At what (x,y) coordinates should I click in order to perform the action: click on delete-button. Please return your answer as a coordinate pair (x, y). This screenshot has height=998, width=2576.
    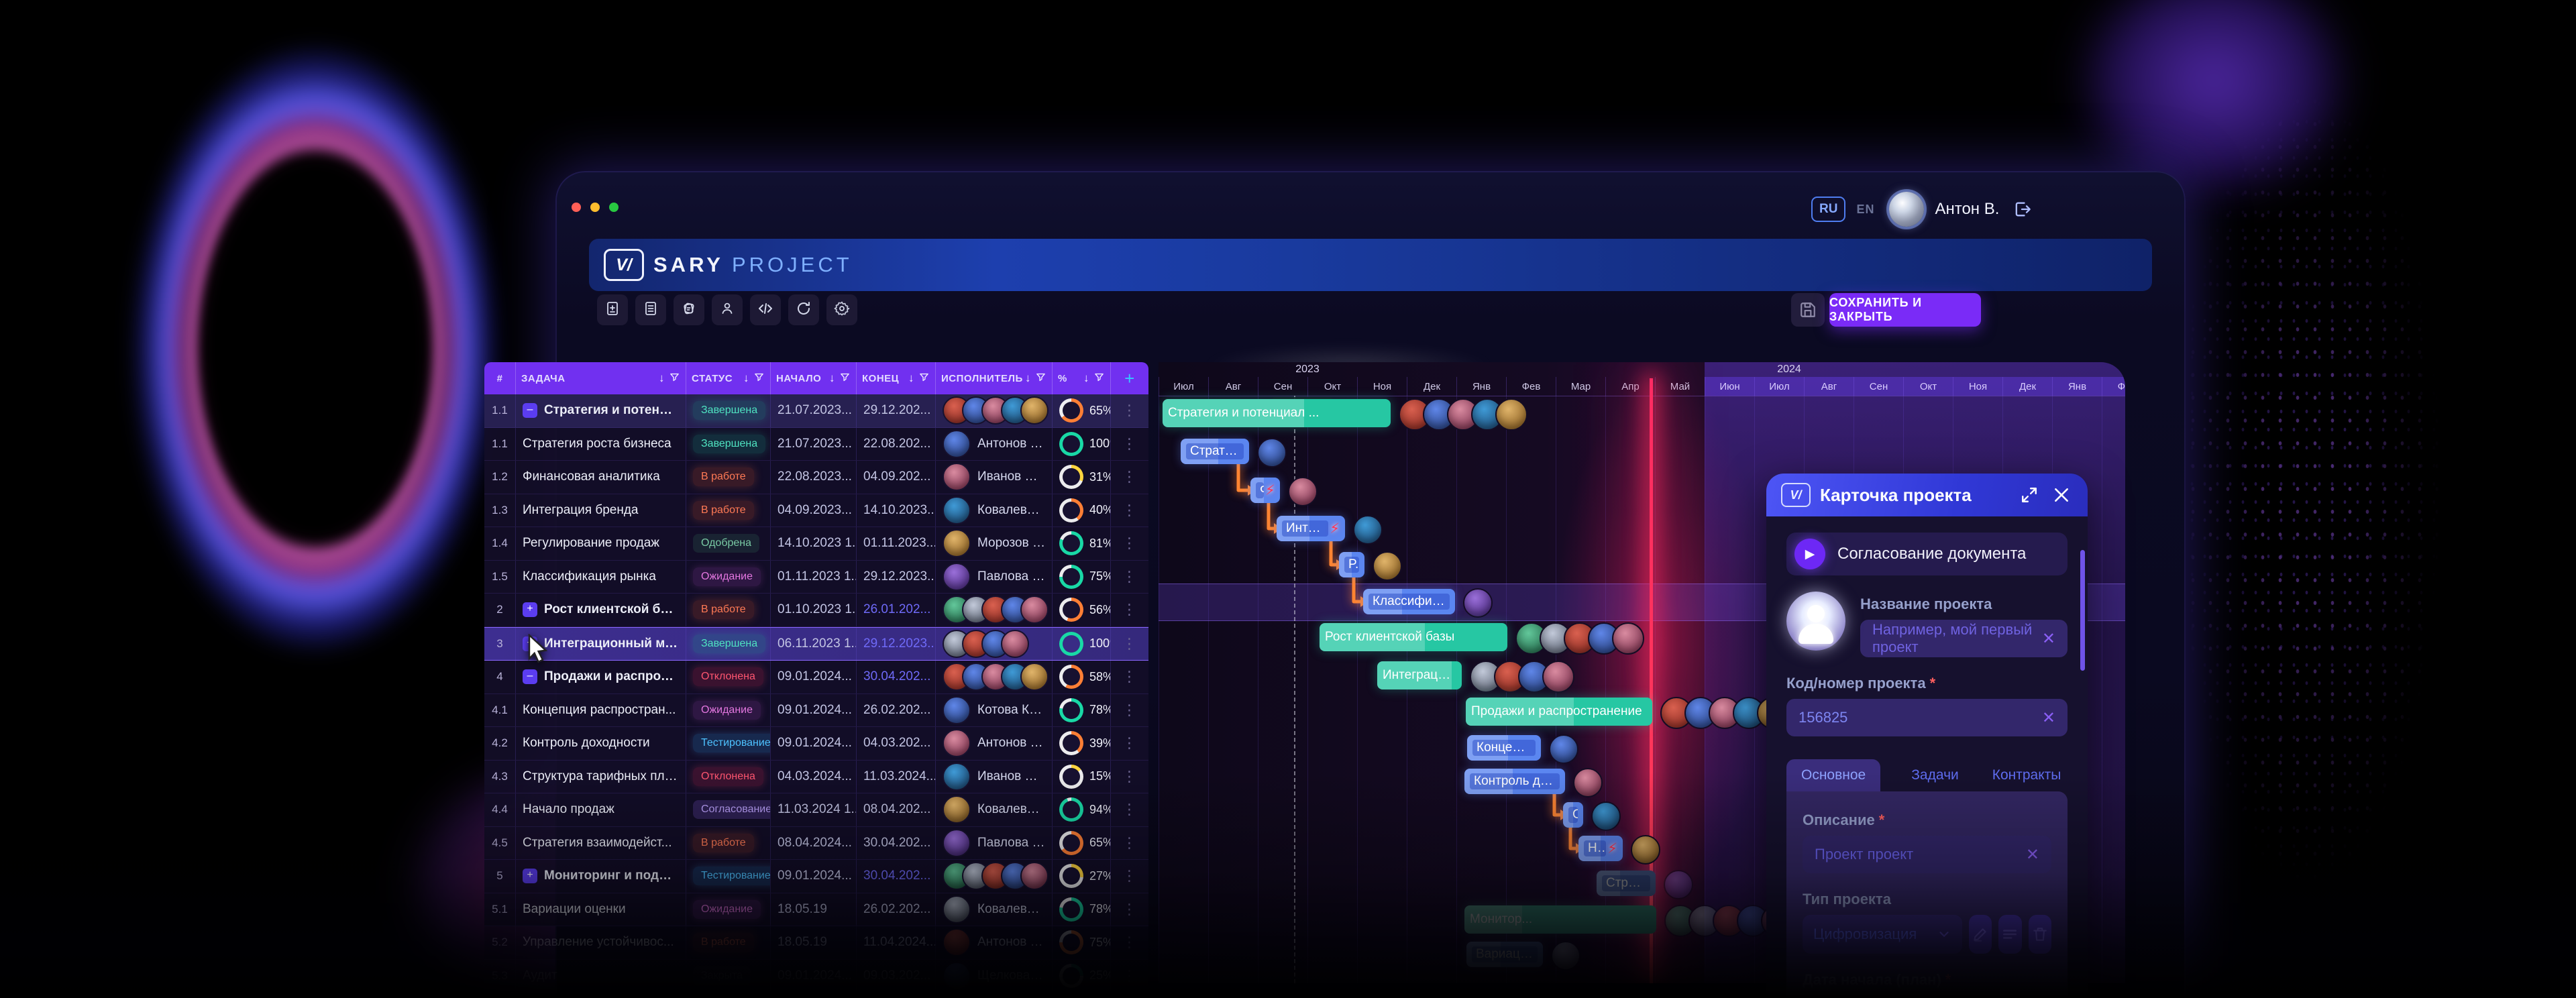
    Looking at the image, I should click on (2039, 934).